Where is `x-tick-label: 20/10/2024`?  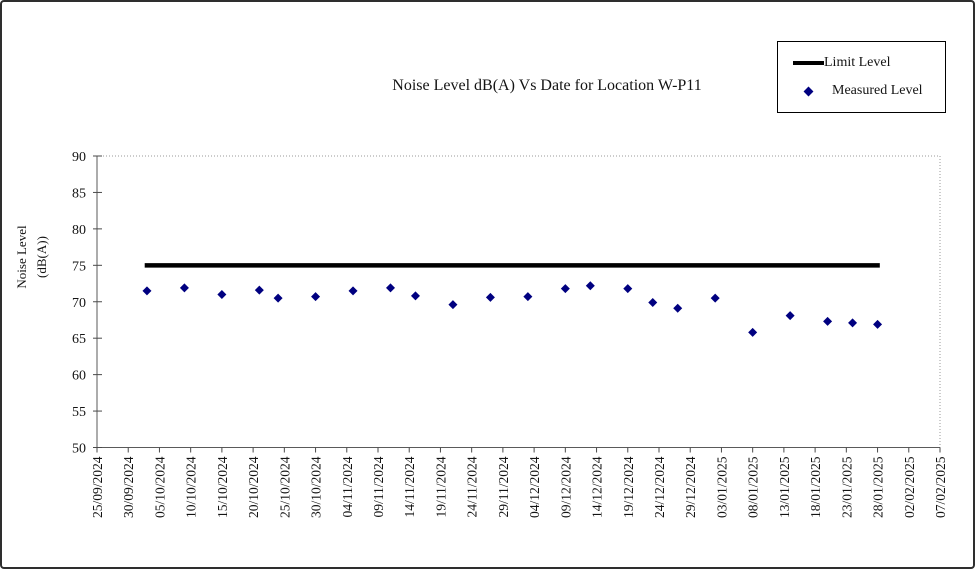
x-tick-label: 20/10/2024 is located at coordinates (253, 487).